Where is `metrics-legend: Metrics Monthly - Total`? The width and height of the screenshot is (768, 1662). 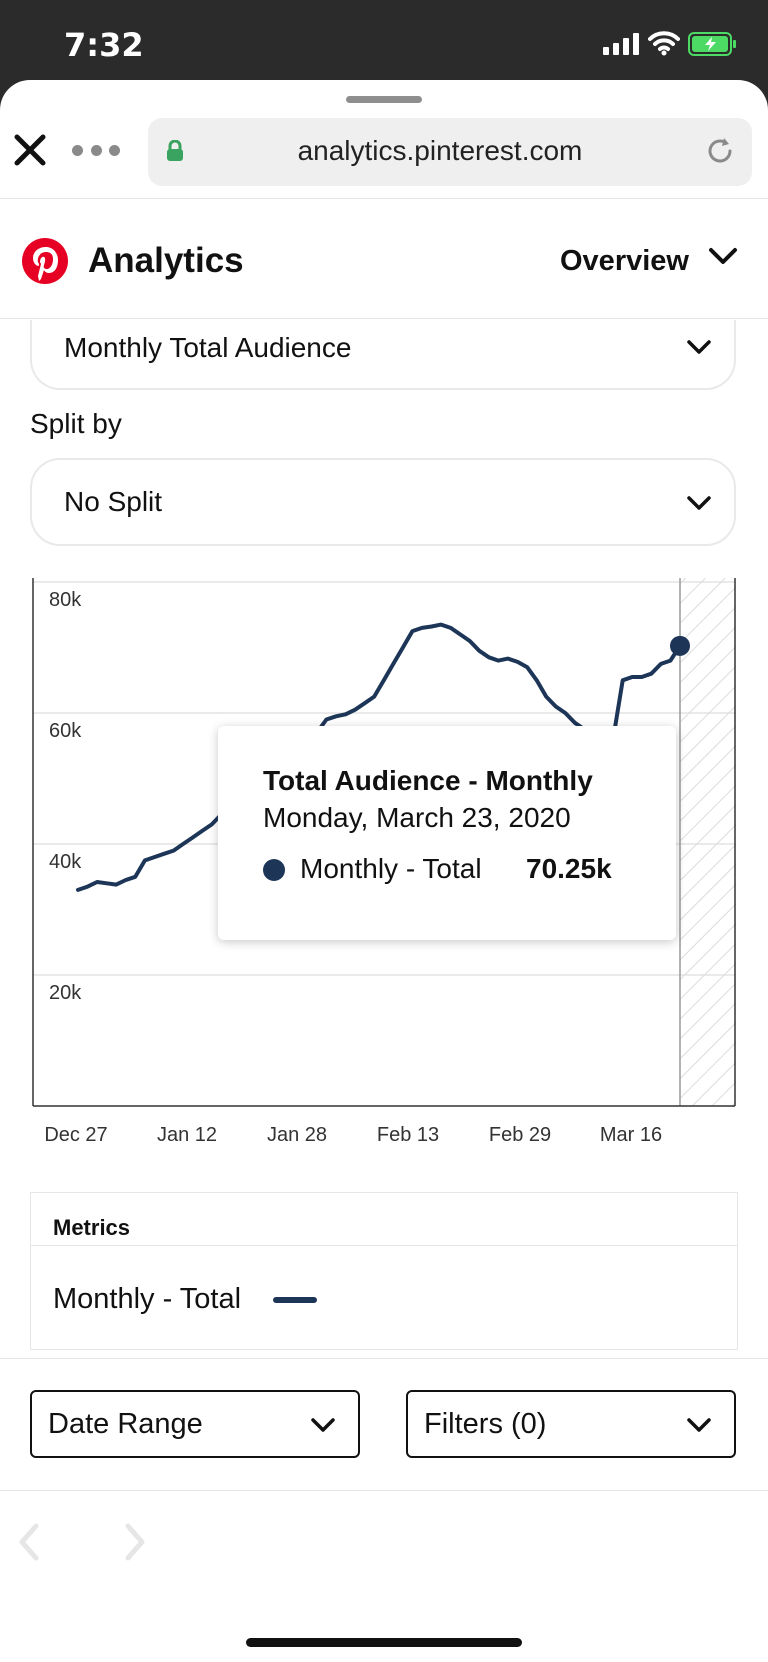 metrics-legend: Metrics Monthly - Total is located at coordinates (384, 1271).